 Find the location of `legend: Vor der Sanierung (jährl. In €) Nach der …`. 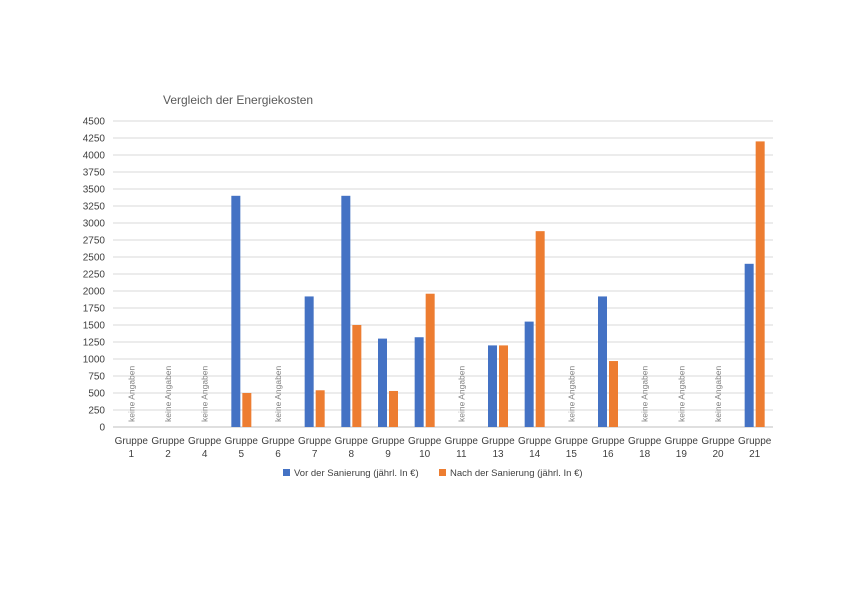

legend: Vor der Sanierung (jährl. In €) Nach der … is located at coordinates (433, 473).